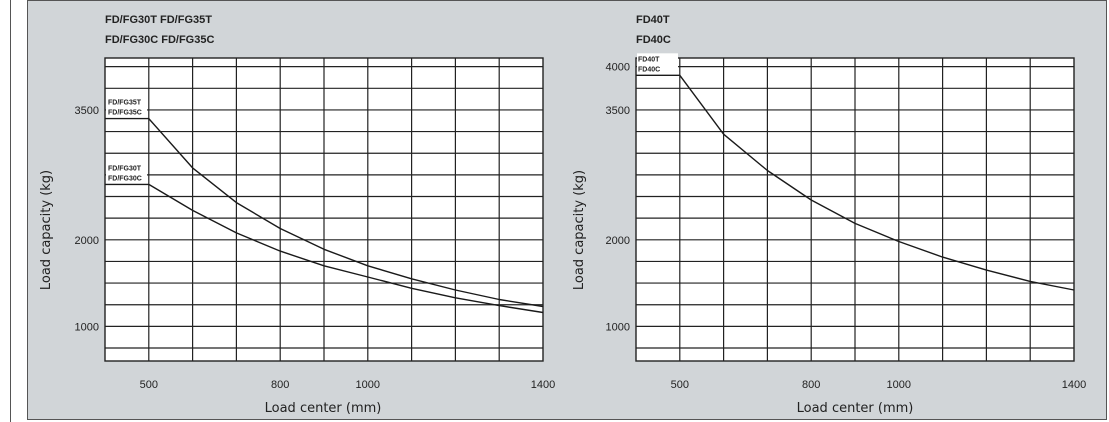  I want to click on chart-title-line: FD/FG30C FD/FG35C, so click(159, 40).